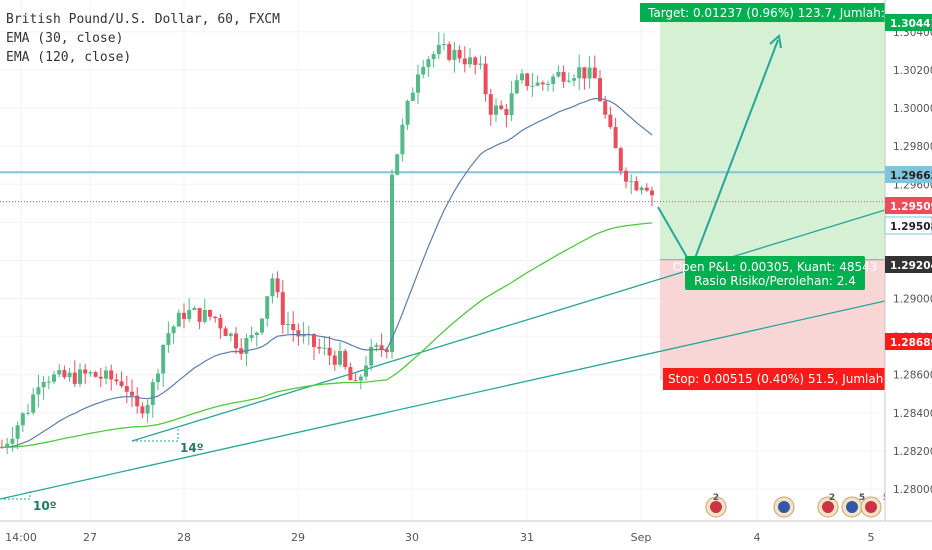 The image size is (932, 550). I want to click on event-badges: 2255, so click(797, 505).